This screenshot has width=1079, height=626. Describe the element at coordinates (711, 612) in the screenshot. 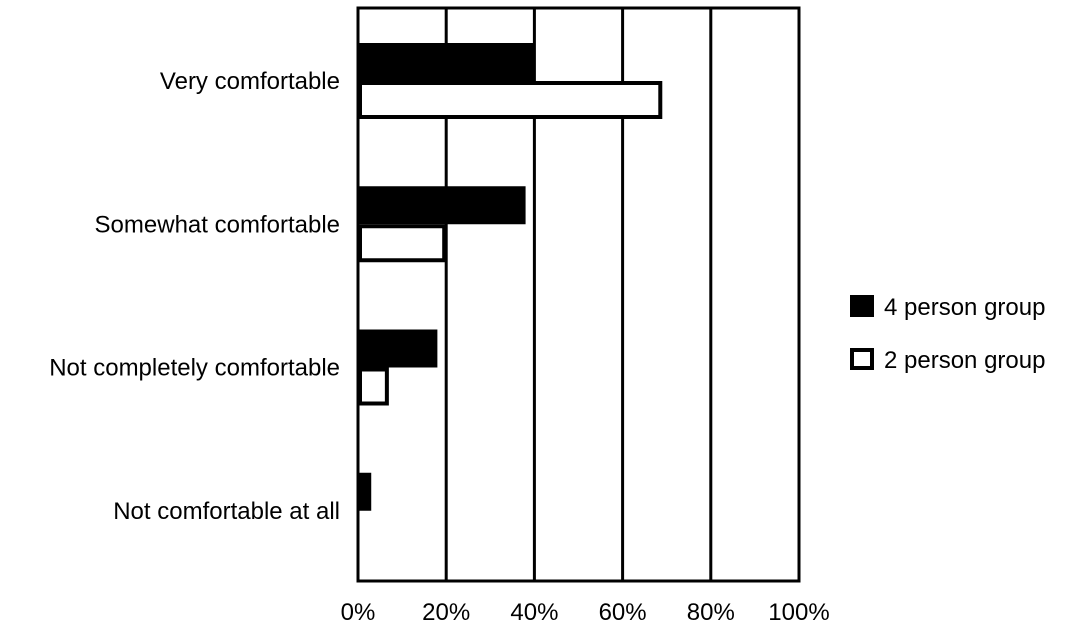

I see `x-tick-label: 80%` at that location.